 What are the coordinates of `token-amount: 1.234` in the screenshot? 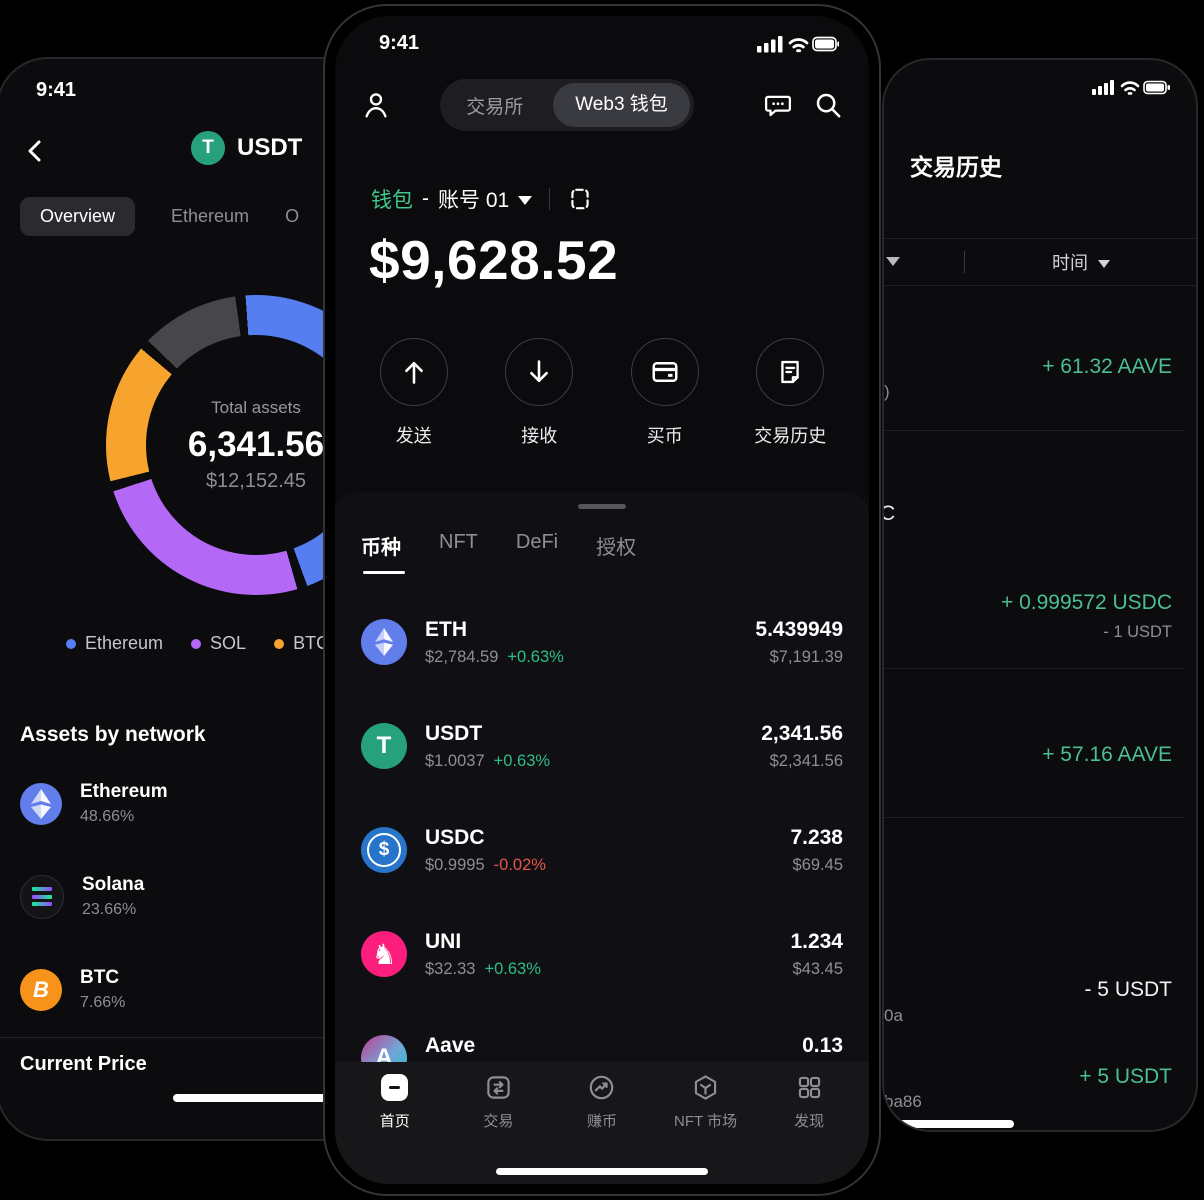 It's located at (816, 941).